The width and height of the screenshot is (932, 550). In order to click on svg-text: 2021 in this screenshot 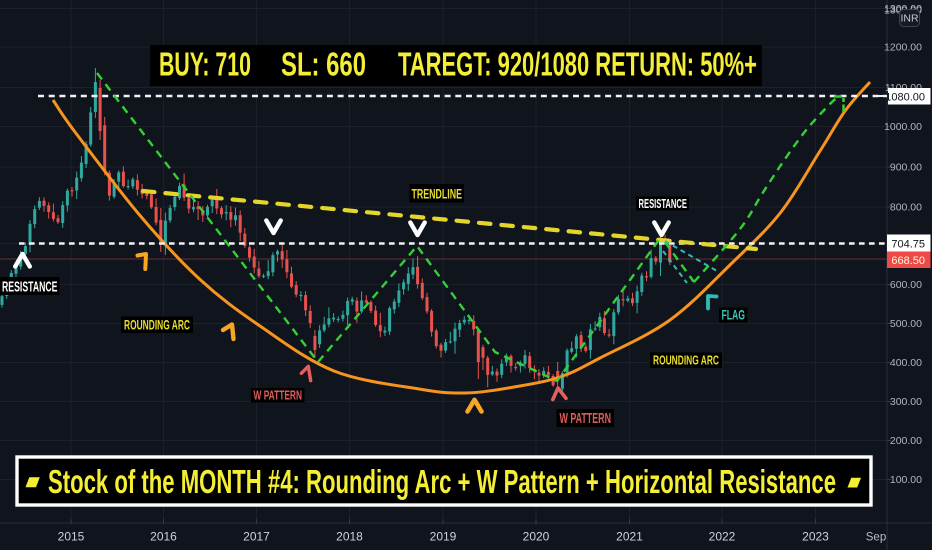, I will do `click(629, 537)`.